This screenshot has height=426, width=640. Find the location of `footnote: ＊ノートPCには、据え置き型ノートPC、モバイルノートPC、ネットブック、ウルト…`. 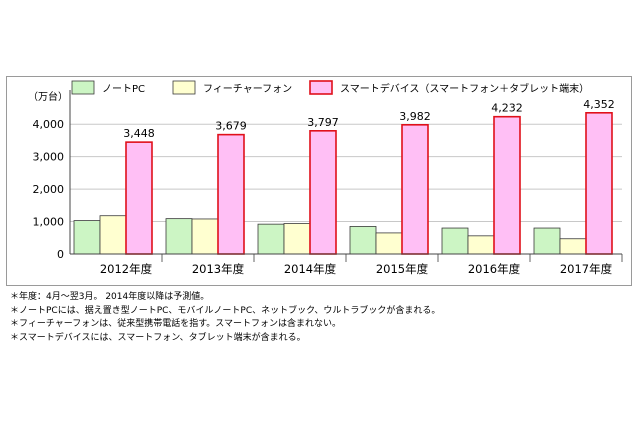

footnote: ＊ノートPCには、据え置き型ノートPC、モバイルノートPC、ネットブック、ウルト… is located at coordinates (225, 310).